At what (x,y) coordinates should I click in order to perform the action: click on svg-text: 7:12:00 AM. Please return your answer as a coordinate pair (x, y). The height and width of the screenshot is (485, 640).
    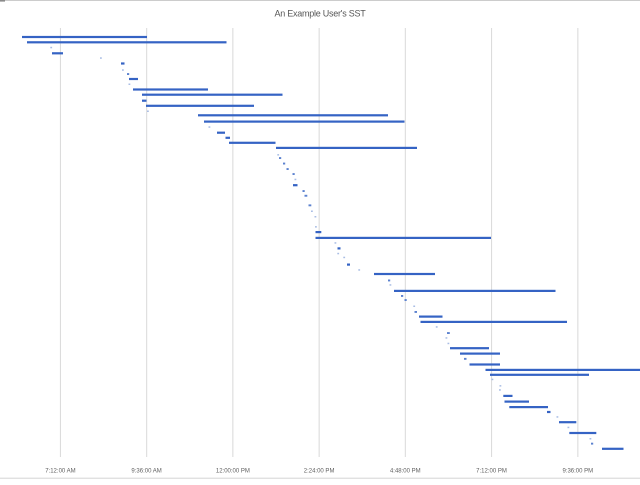
    Looking at the image, I should click on (60, 472).